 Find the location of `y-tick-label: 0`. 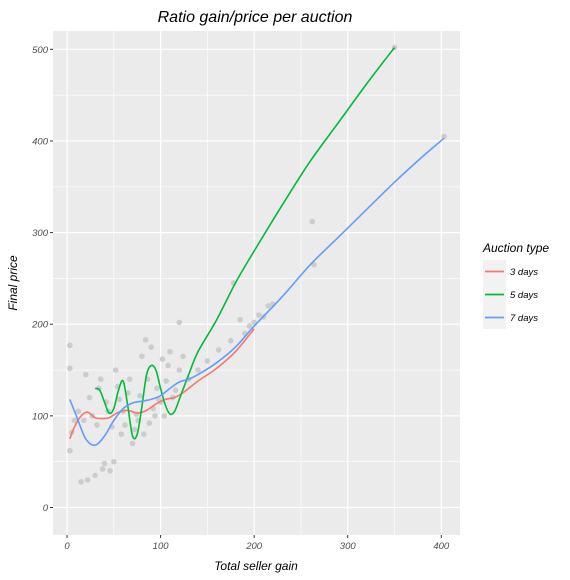

y-tick-label: 0 is located at coordinates (46, 508).